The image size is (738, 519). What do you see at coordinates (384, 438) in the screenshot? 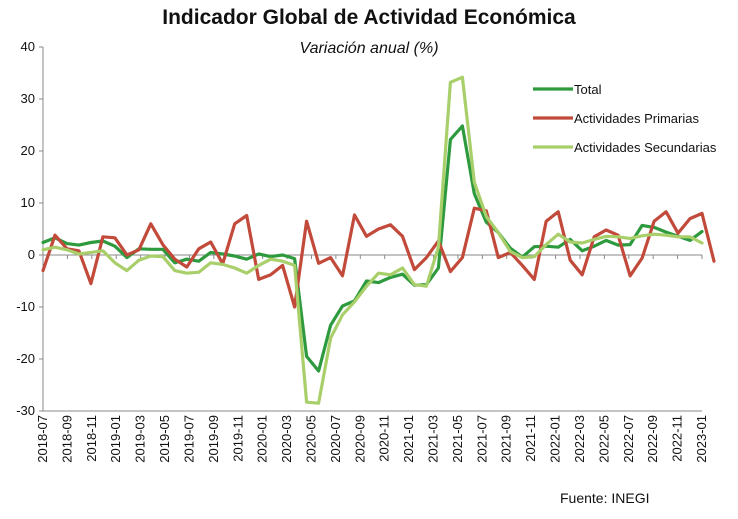
I see `x-tick-label: 2020-11` at bounding box center [384, 438].